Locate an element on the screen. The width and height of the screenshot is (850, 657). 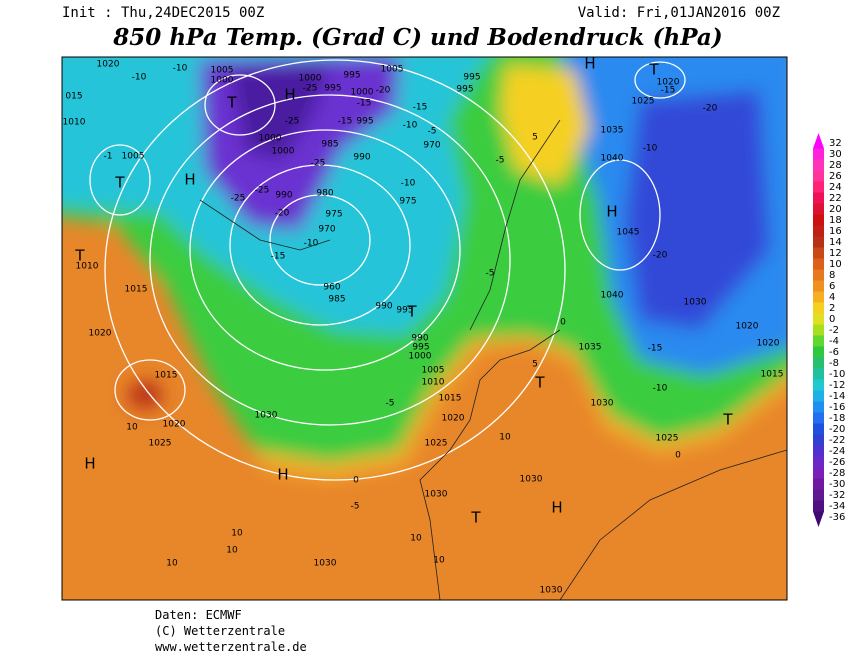
contour-label: 5 is located at coordinates (535, 365).